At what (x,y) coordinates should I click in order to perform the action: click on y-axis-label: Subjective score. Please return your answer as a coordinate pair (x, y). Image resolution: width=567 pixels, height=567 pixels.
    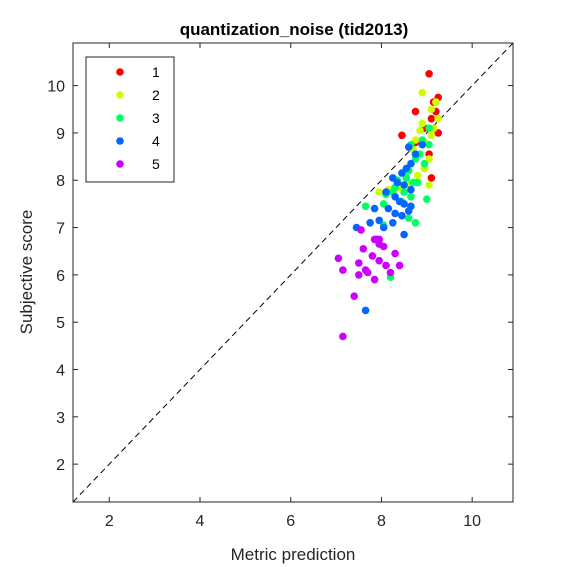
    Looking at the image, I should click on (26, 272).